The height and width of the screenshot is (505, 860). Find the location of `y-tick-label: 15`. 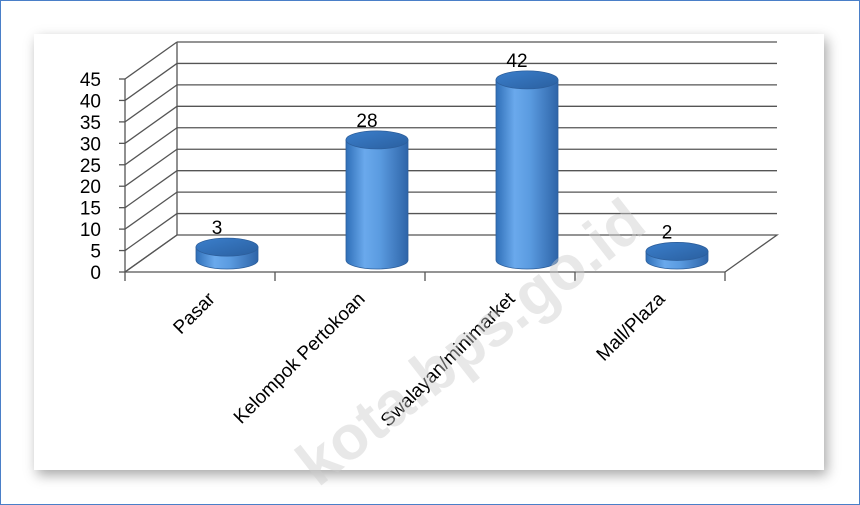

y-tick-label: 15 is located at coordinates (90, 209).